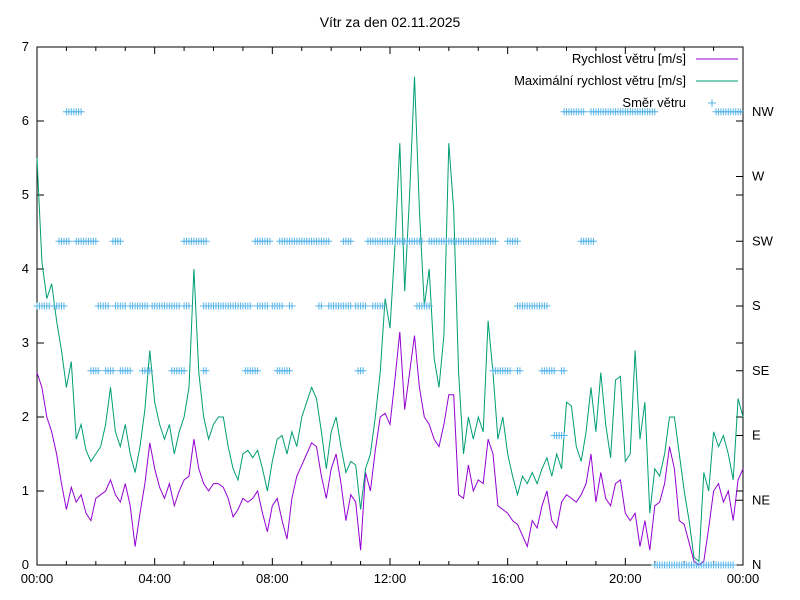 The image size is (800, 600). What do you see at coordinates (25, 268) in the screenshot?
I see `svg-text: 4` at bounding box center [25, 268].